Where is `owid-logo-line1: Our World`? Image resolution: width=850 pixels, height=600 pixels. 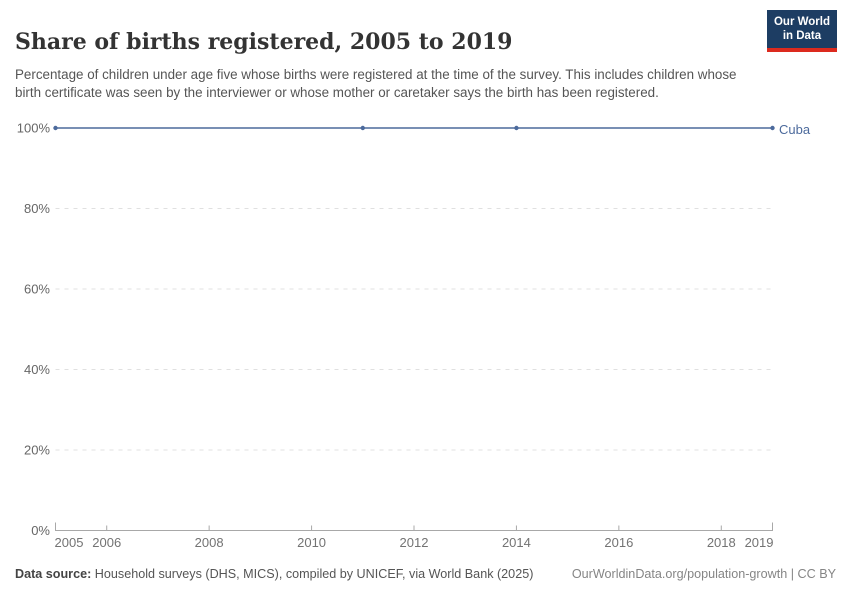
owid-logo-line1: Our World is located at coordinates (801, 22).